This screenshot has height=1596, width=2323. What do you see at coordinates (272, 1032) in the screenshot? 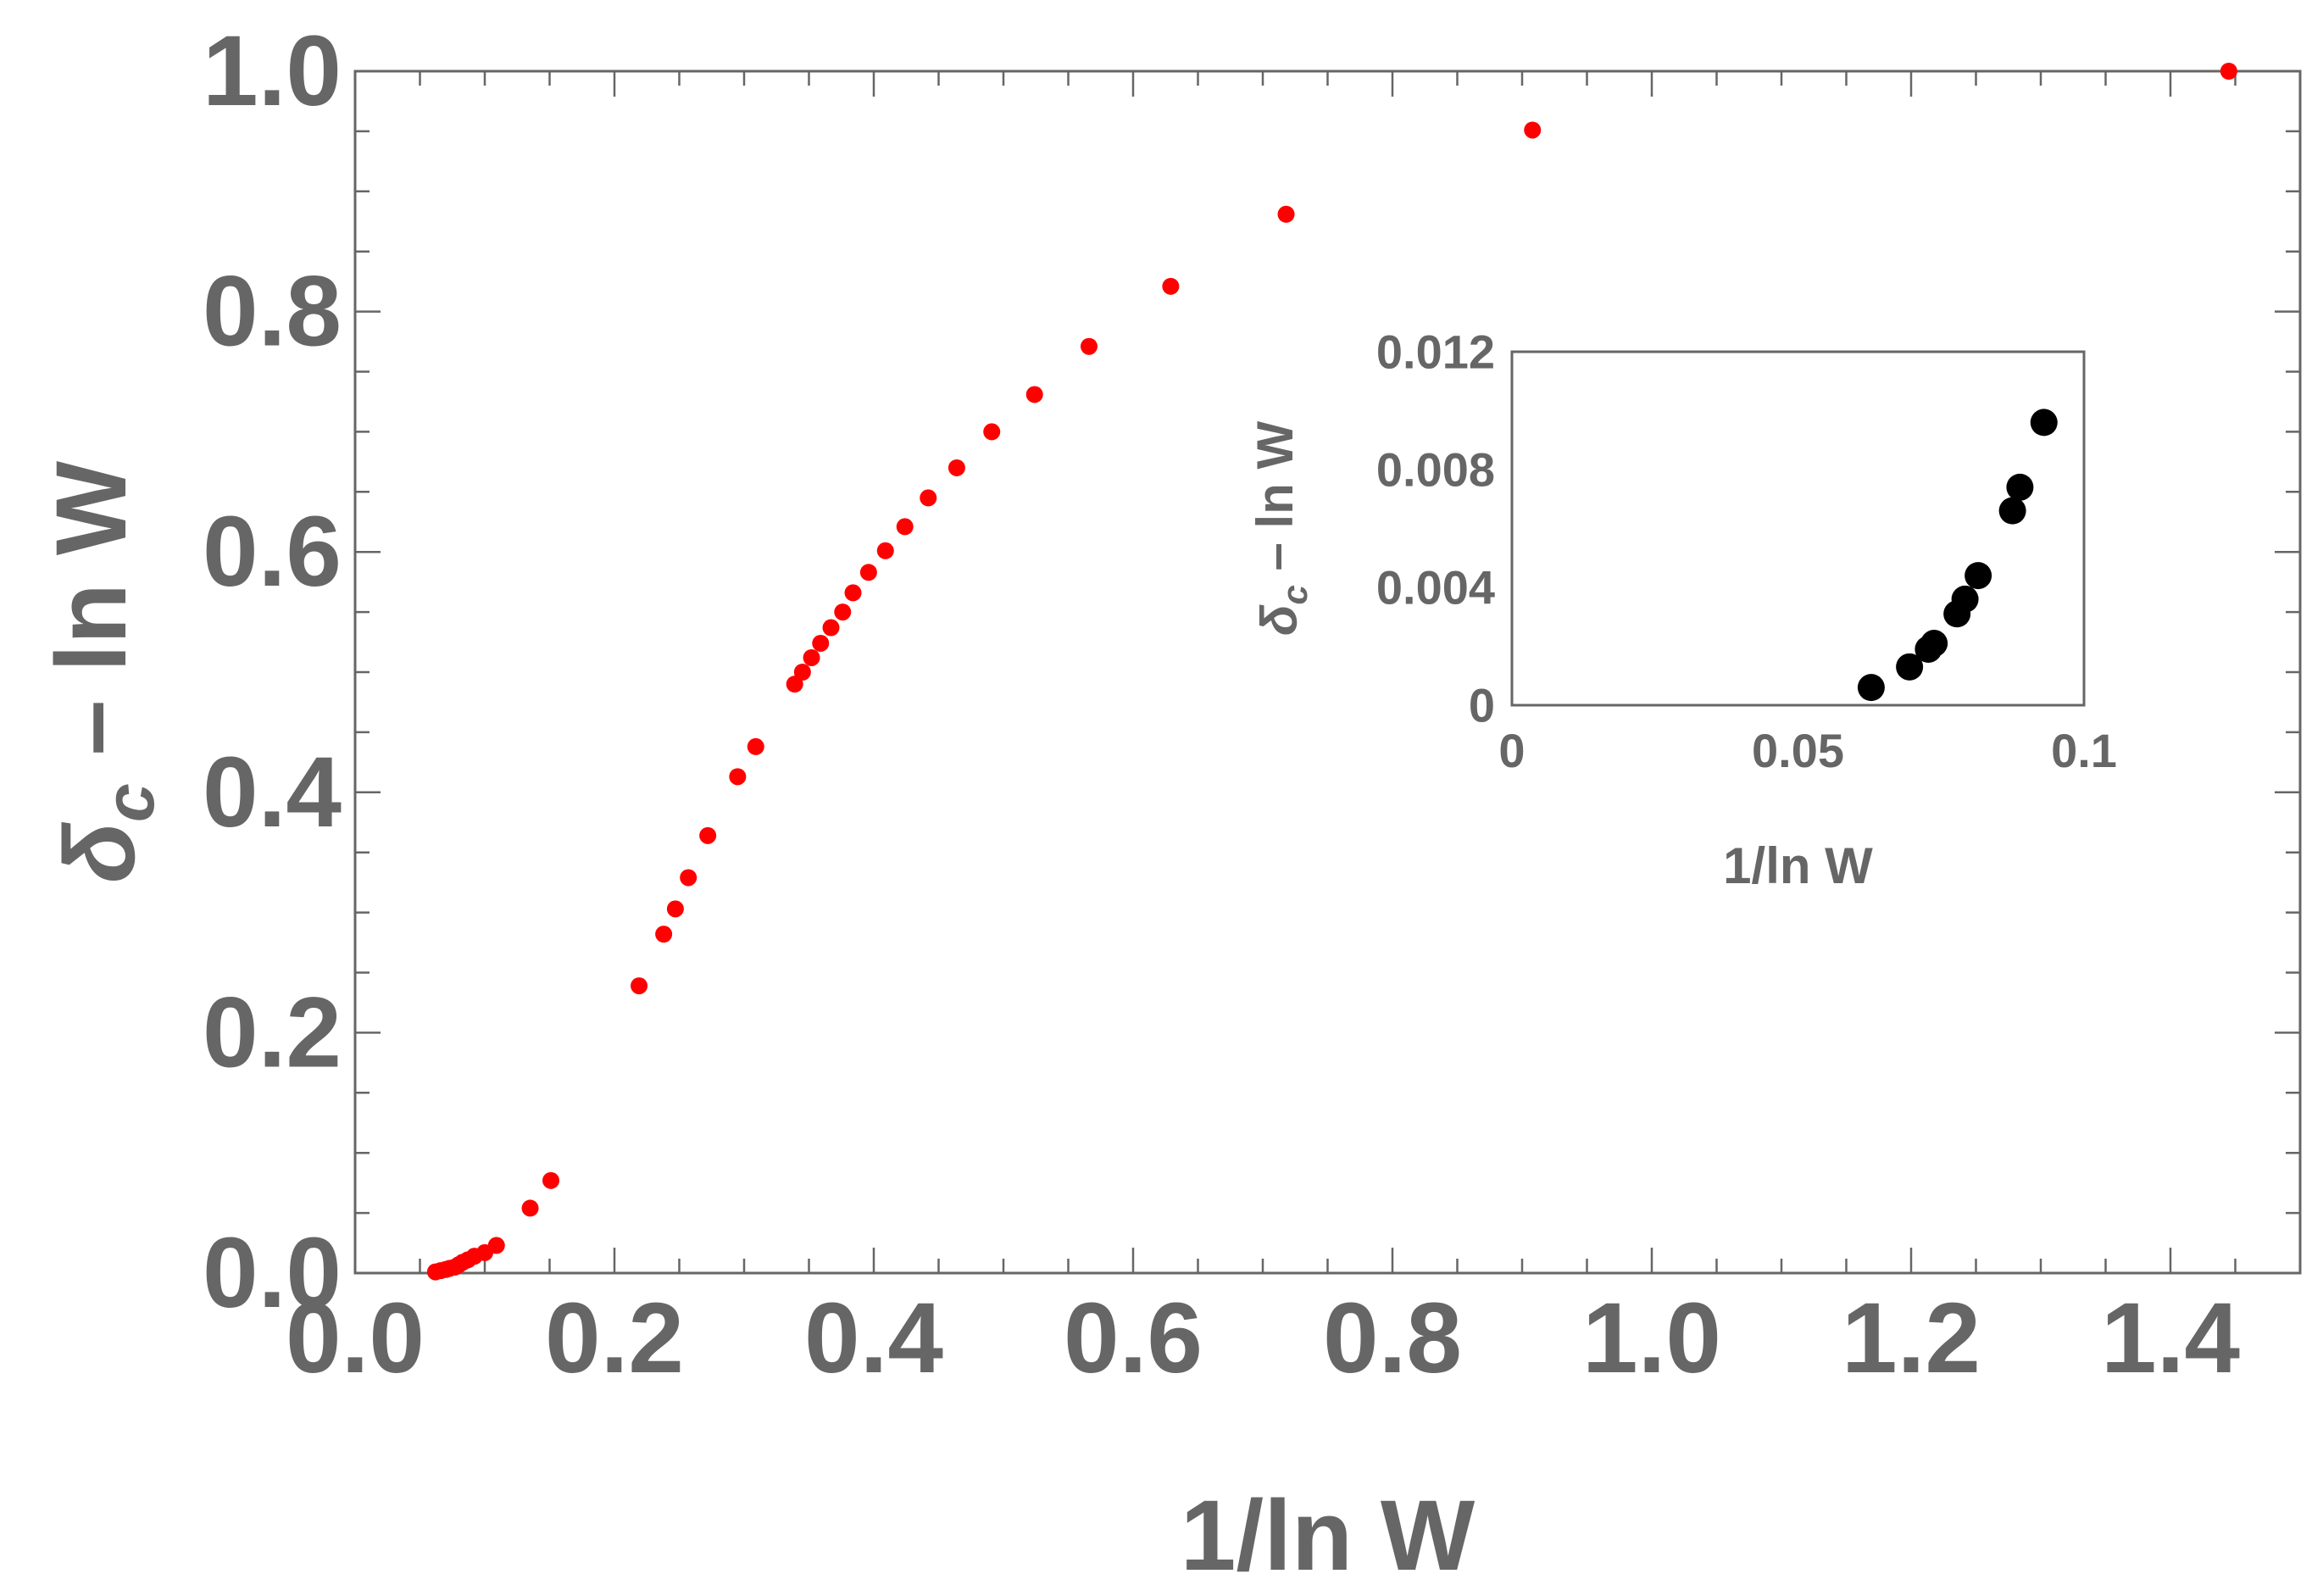
I see `main-y-tick-label: 0.2` at bounding box center [272, 1032].